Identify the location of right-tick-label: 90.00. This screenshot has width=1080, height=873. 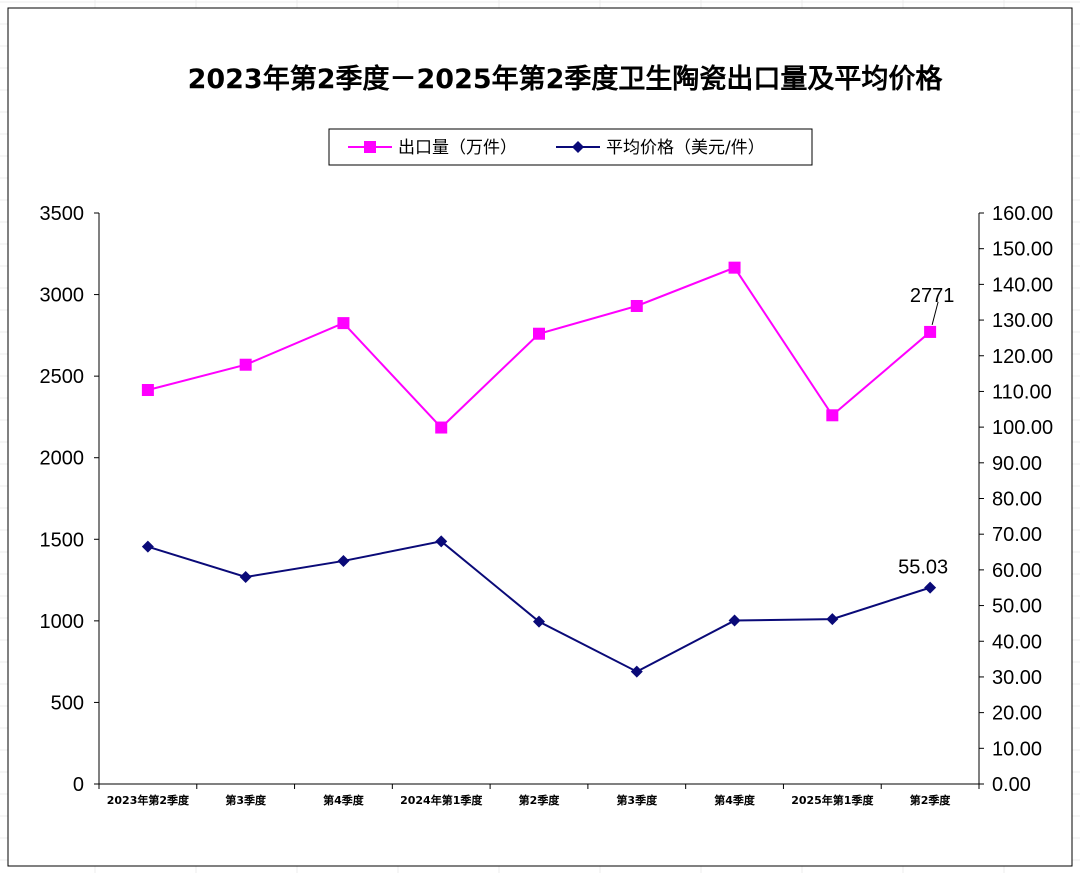
(1017, 464).